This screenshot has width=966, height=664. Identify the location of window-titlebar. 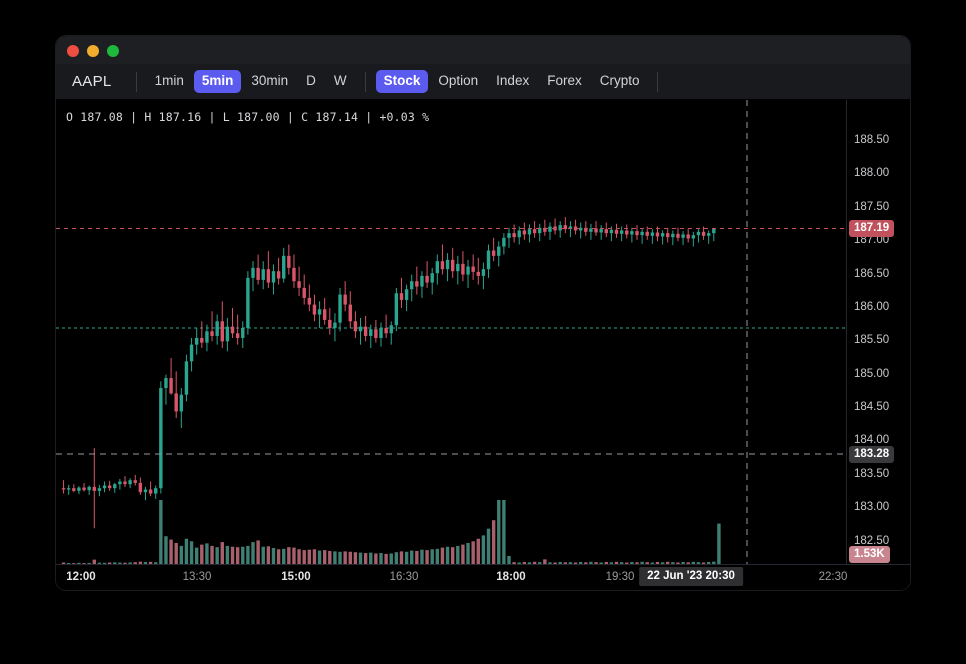
(483, 50).